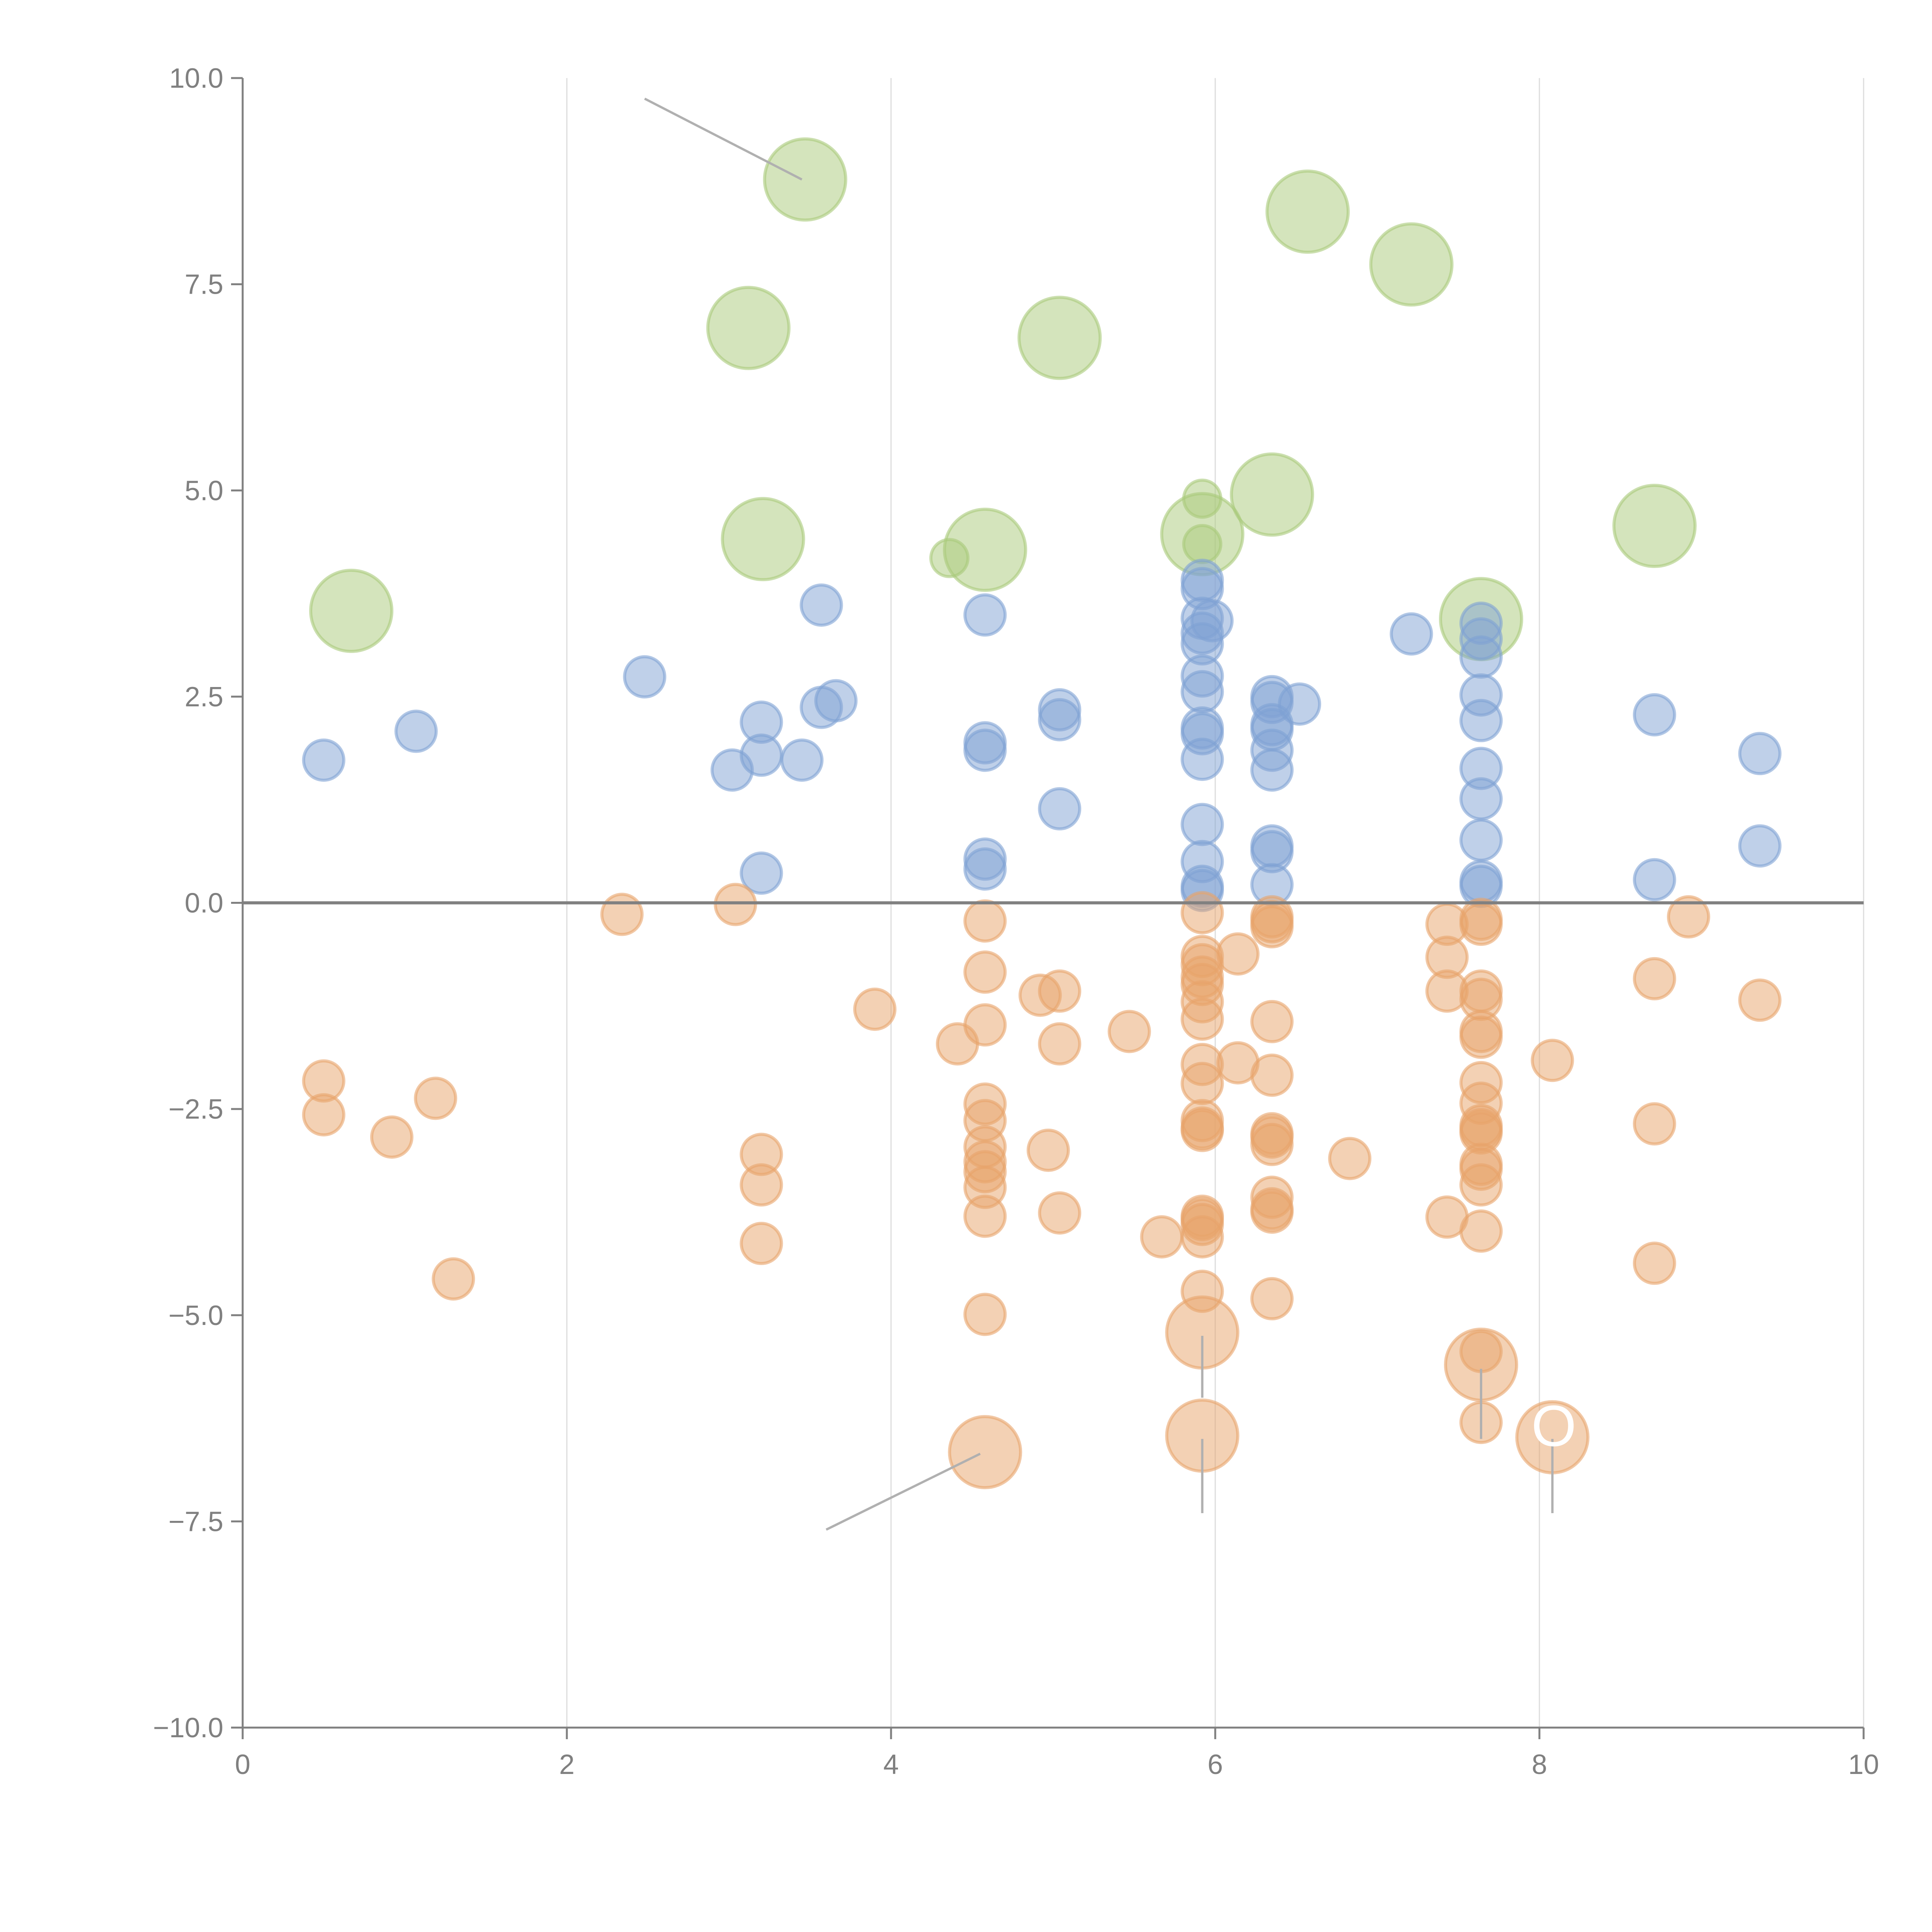 Image resolution: width=1932 pixels, height=1932 pixels. I want to click on y-tick-label: −2.5, so click(196, 1109).